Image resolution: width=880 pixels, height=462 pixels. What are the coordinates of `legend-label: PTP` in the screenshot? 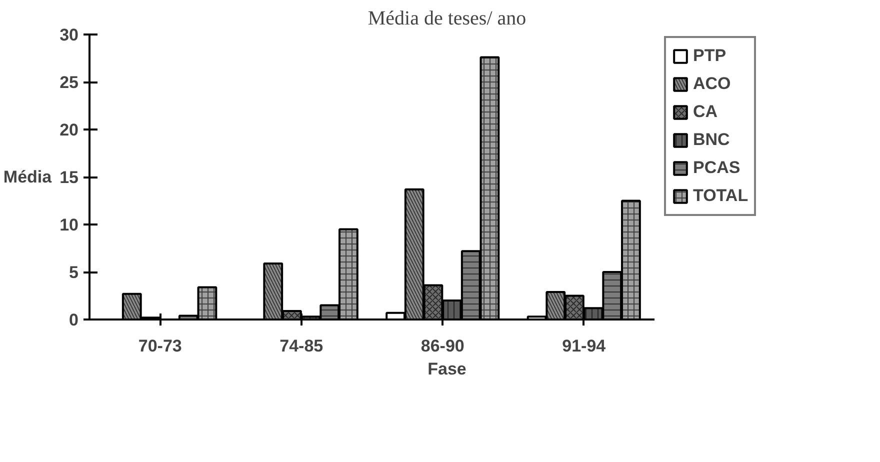 It's located at (709, 56).